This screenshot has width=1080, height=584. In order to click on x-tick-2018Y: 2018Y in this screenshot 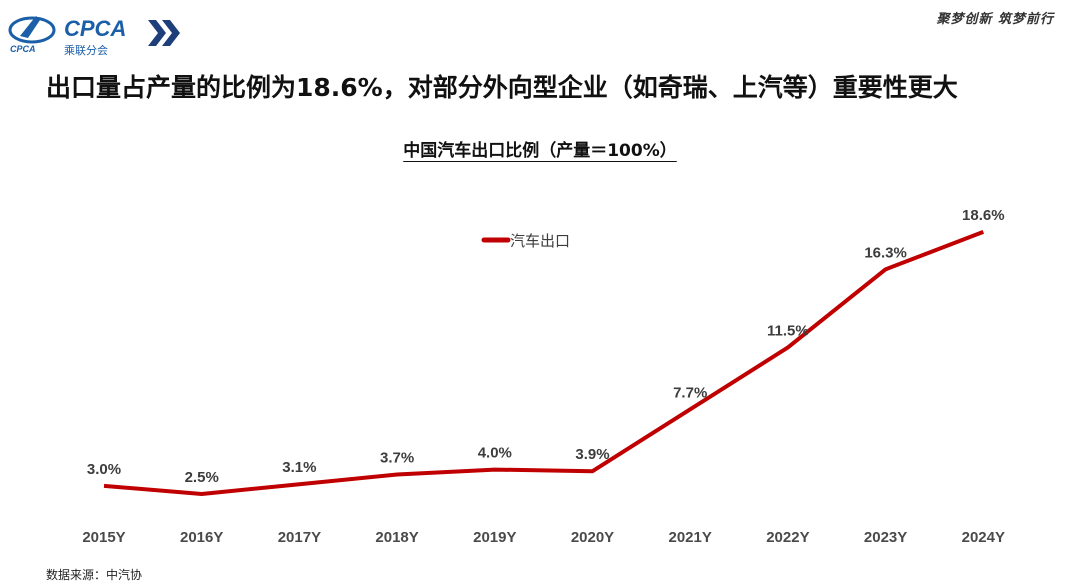, I will do `click(396, 537)`.